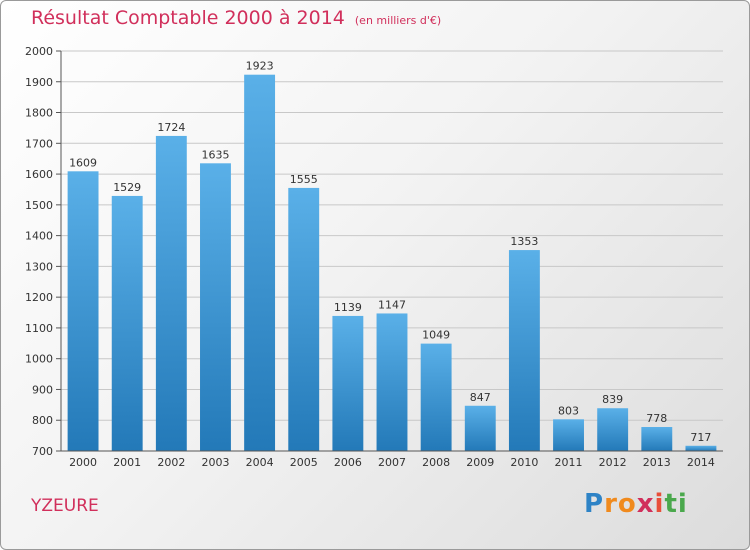 The image size is (750, 550). Describe the element at coordinates (613, 462) in the screenshot. I see `x-tick-label: 2012` at that location.